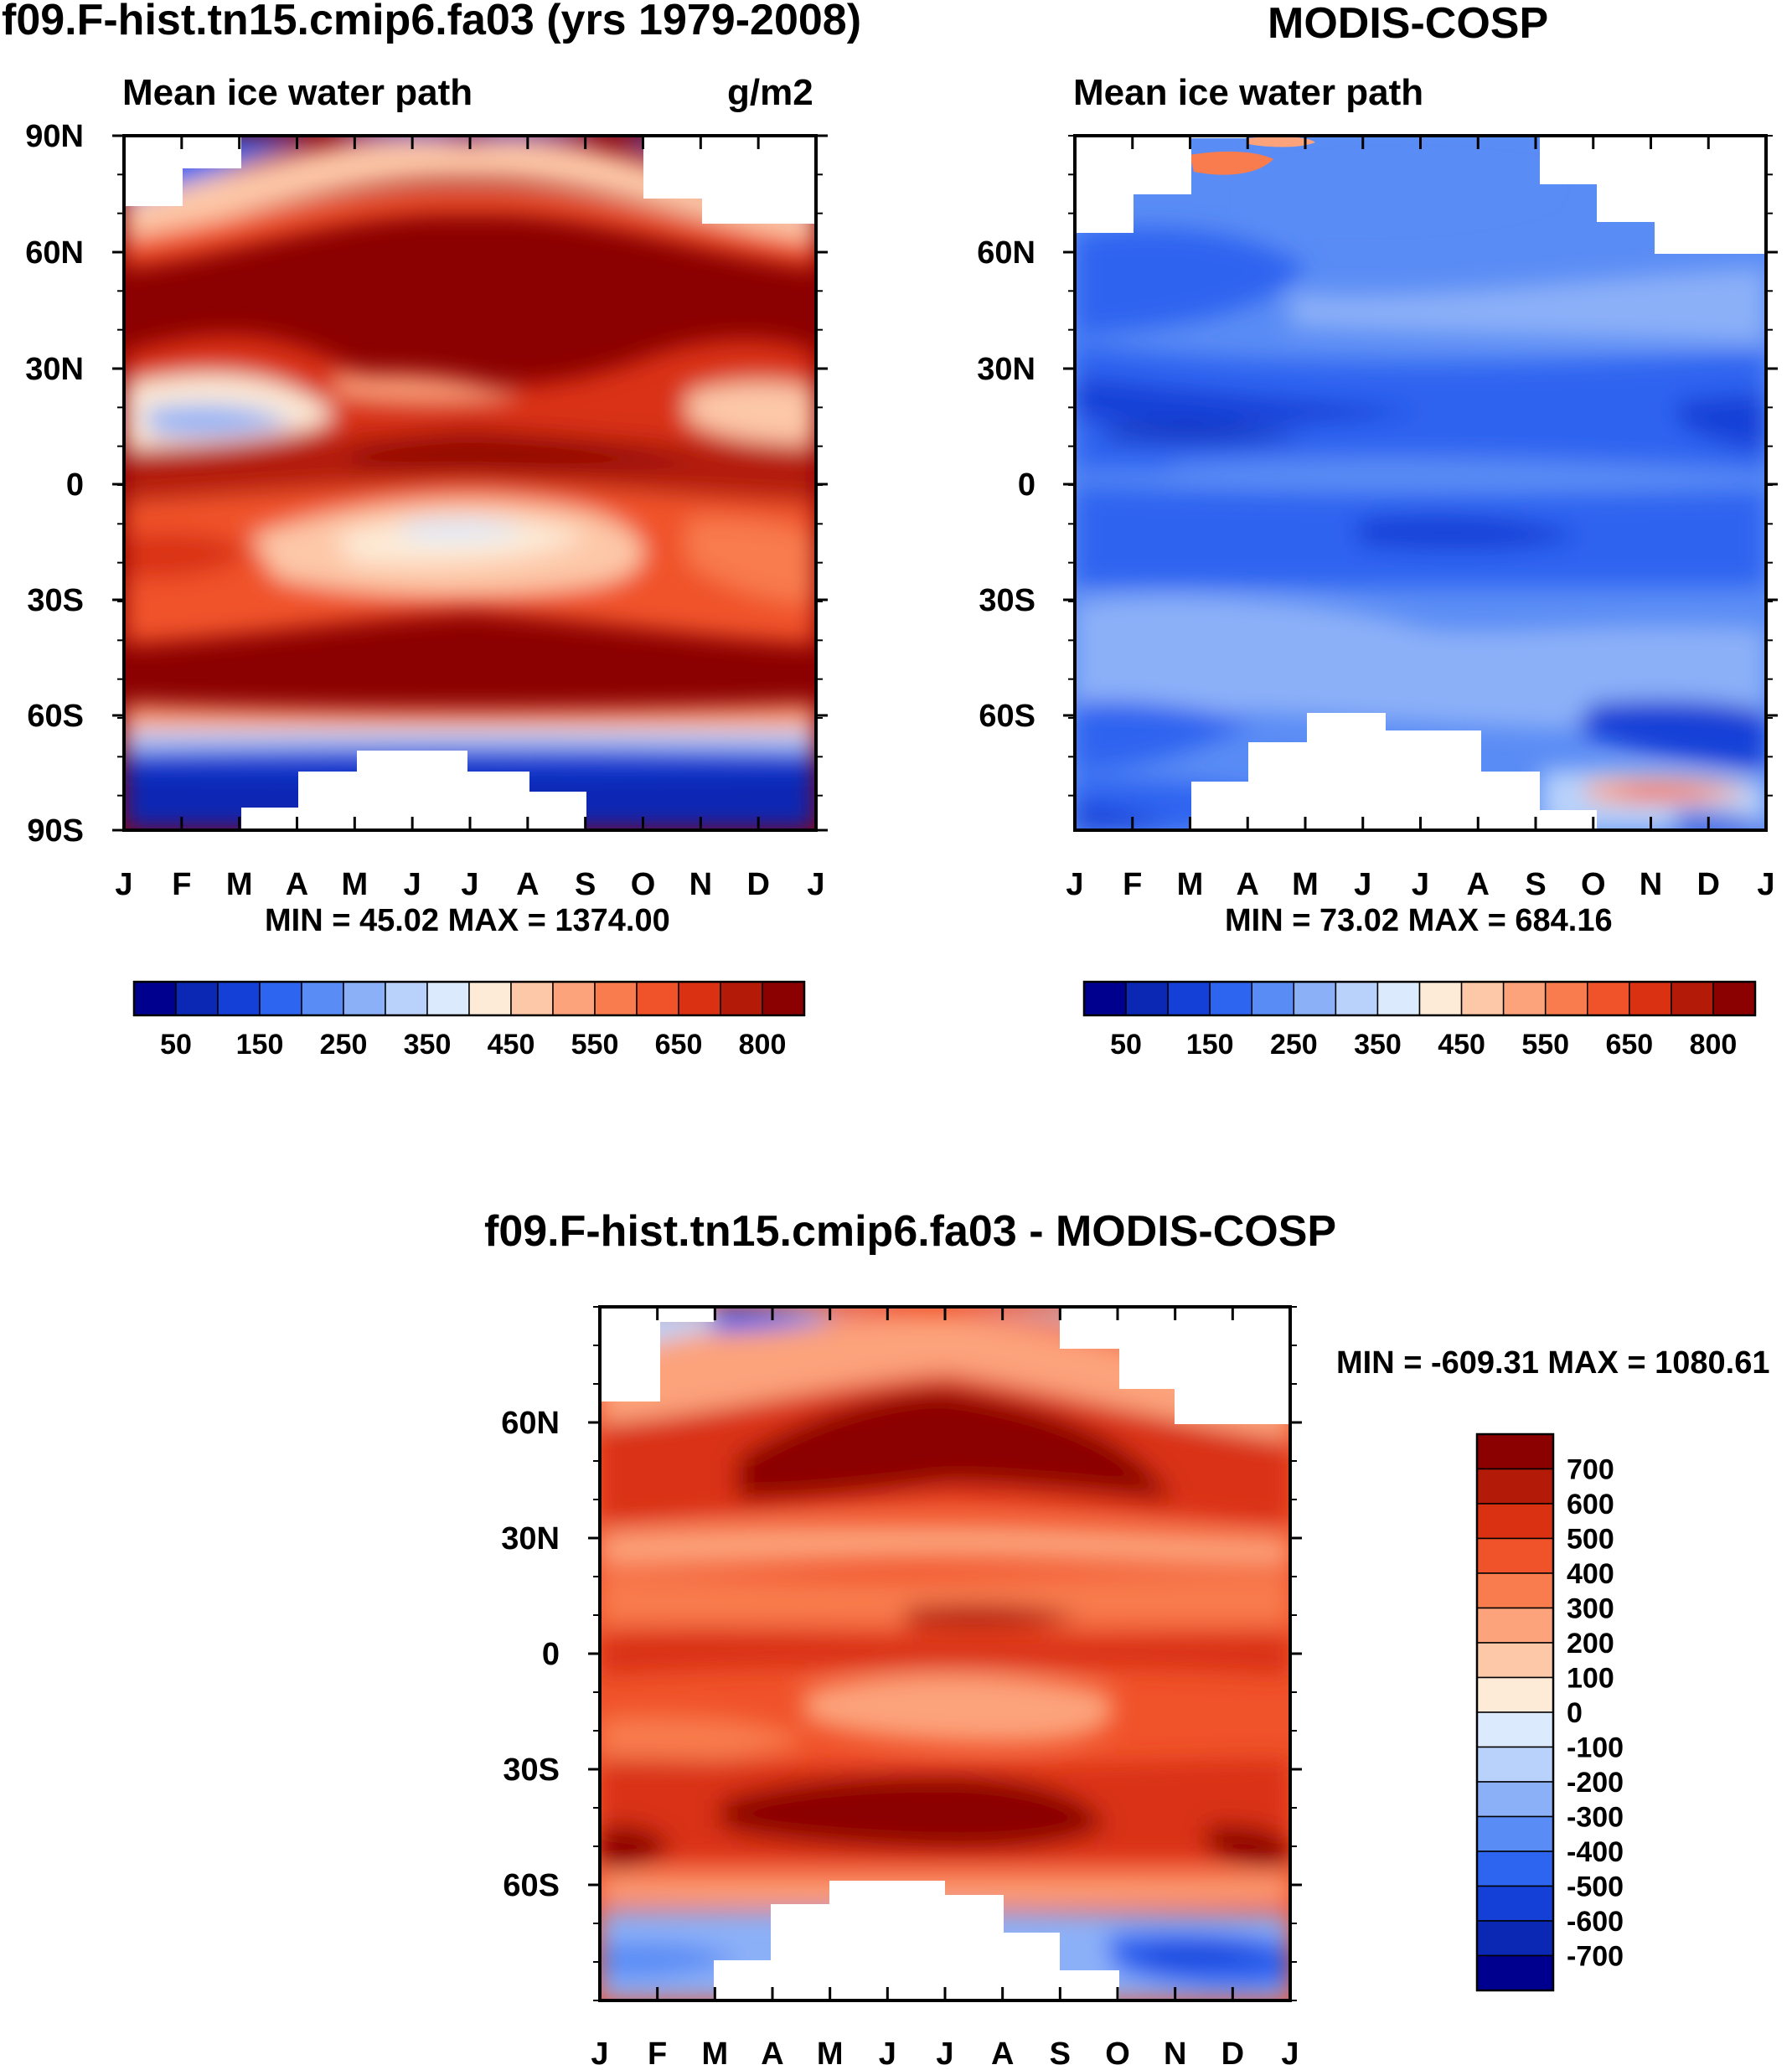 This screenshot has height=2070, width=1792. I want to click on colorbar-label: 500, so click(1590, 1540).